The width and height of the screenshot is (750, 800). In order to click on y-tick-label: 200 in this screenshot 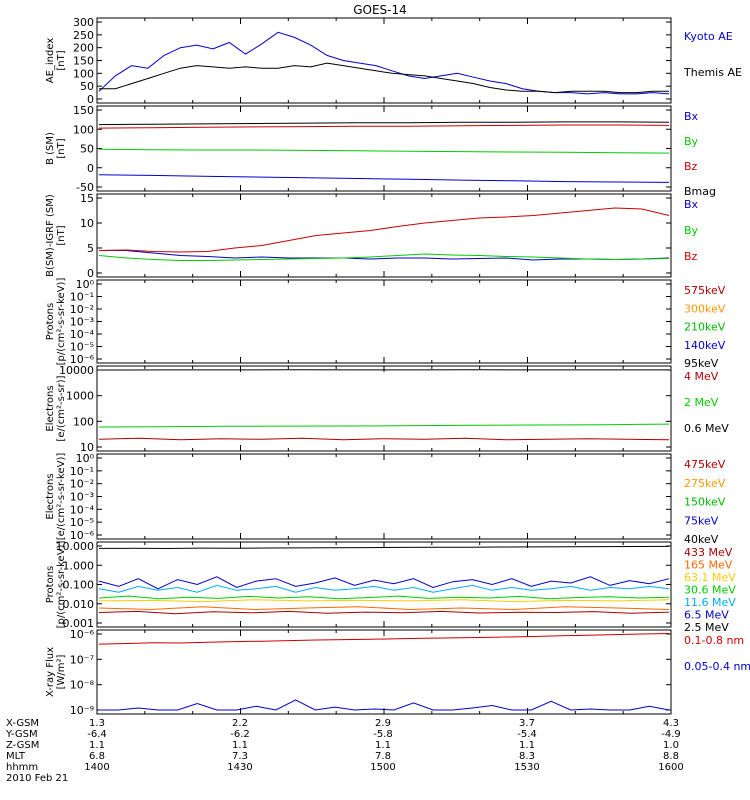, I will do `click(83, 48)`.